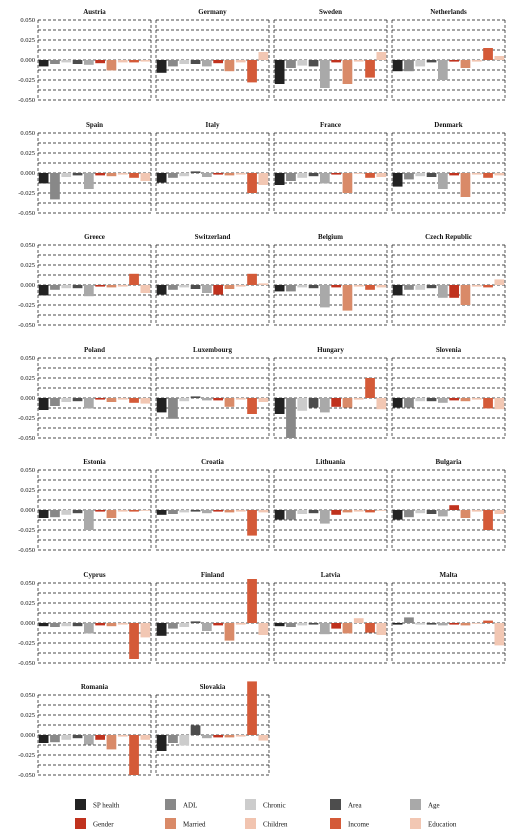 Image resolution: width=526 pixels, height=840 pixels. What do you see at coordinates (85, 169) in the screenshot?
I see `panel-spain: Spain 0.050 0.025 0.000 -0.025 -0.050` at bounding box center [85, 169].